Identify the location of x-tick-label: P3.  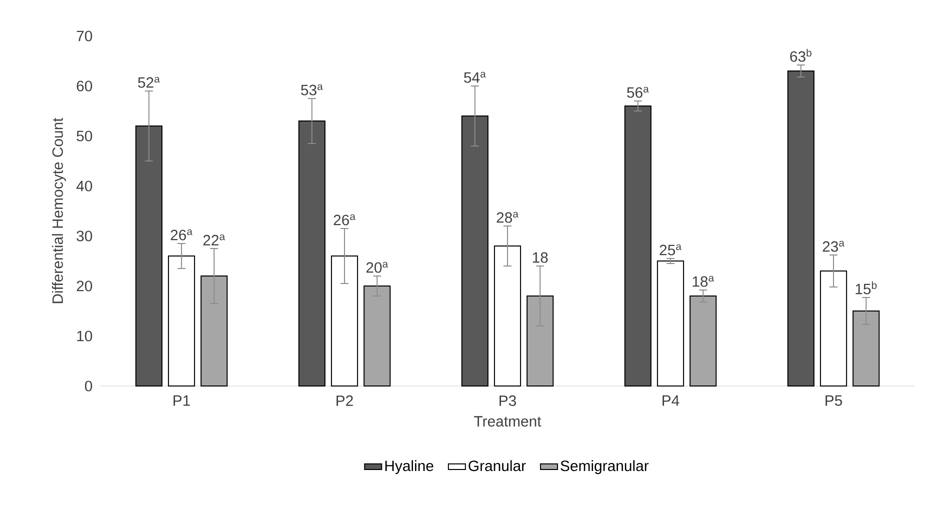
(508, 400).